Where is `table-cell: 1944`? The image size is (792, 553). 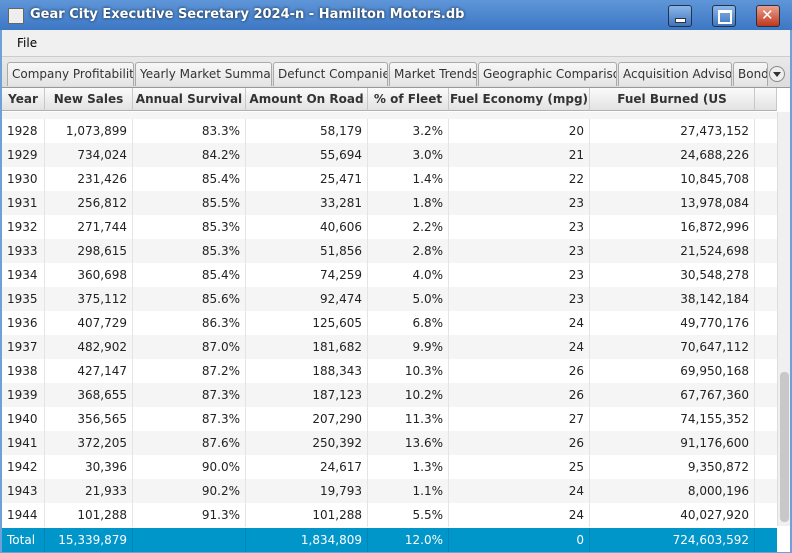
table-cell: 1944 is located at coordinates (23, 515).